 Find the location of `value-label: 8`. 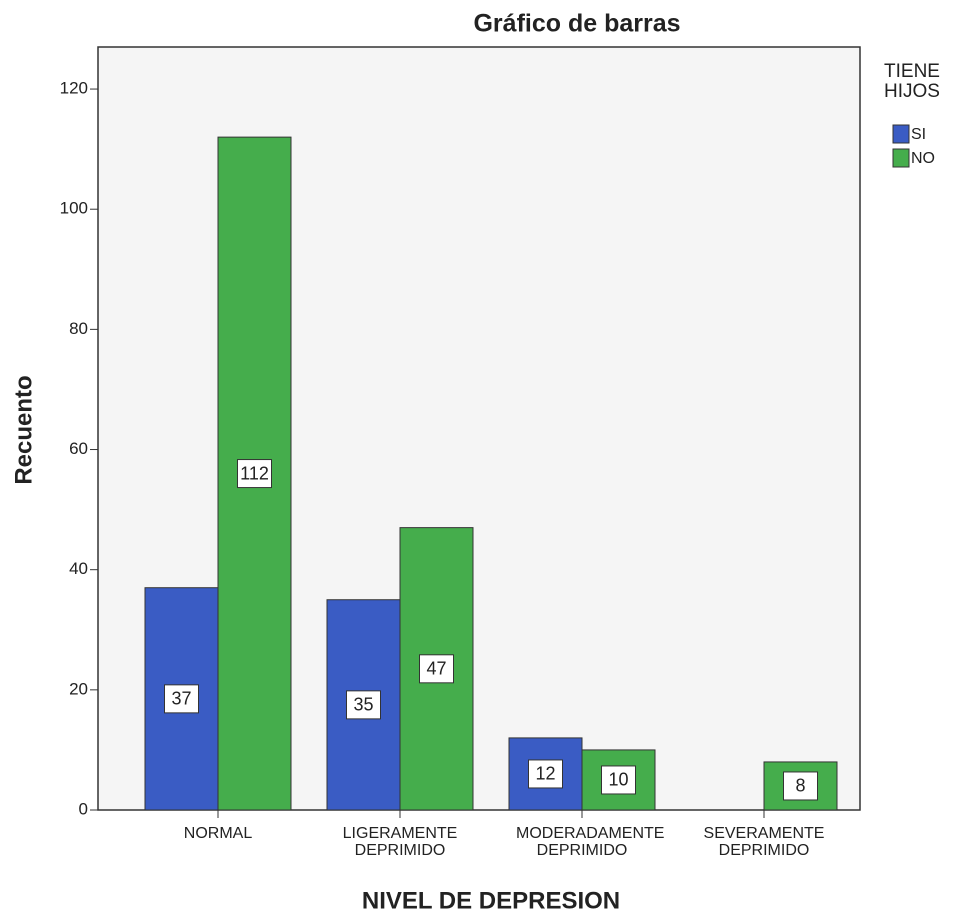

value-label: 8 is located at coordinates (800, 786).